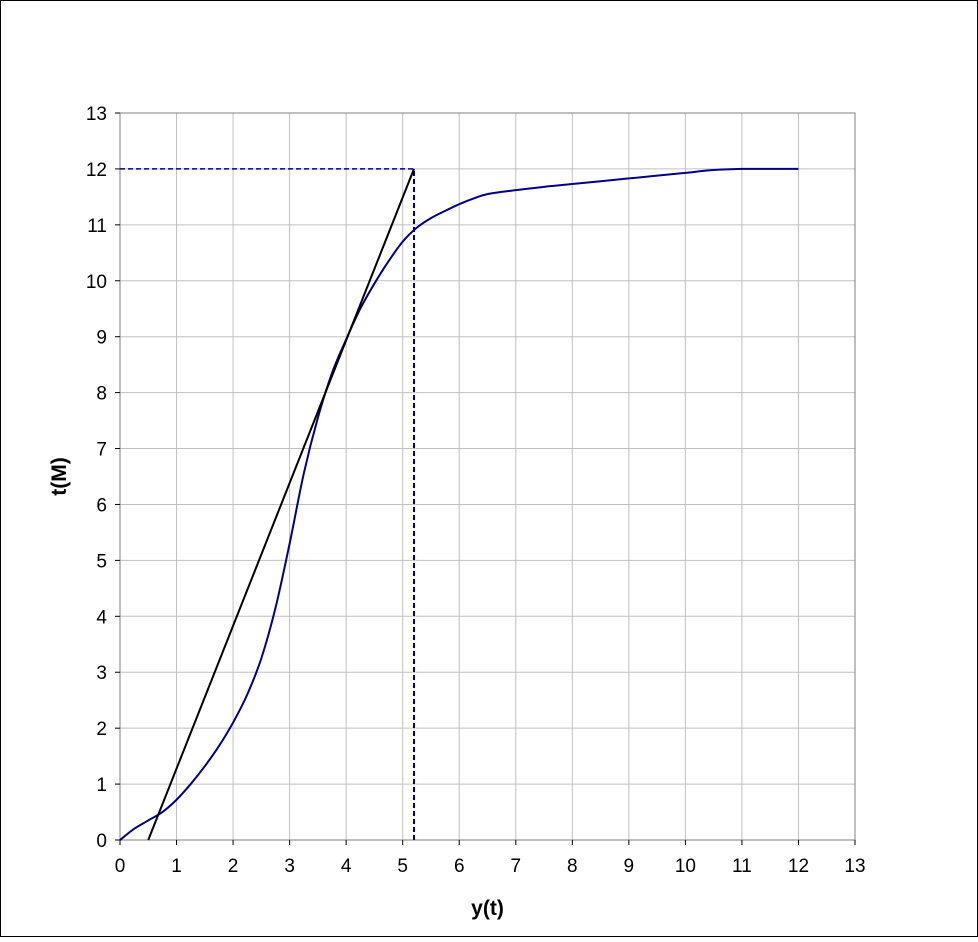  Describe the element at coordinates (233, 866) in the screenshot. I see `x-tick-label: 2` at that location.